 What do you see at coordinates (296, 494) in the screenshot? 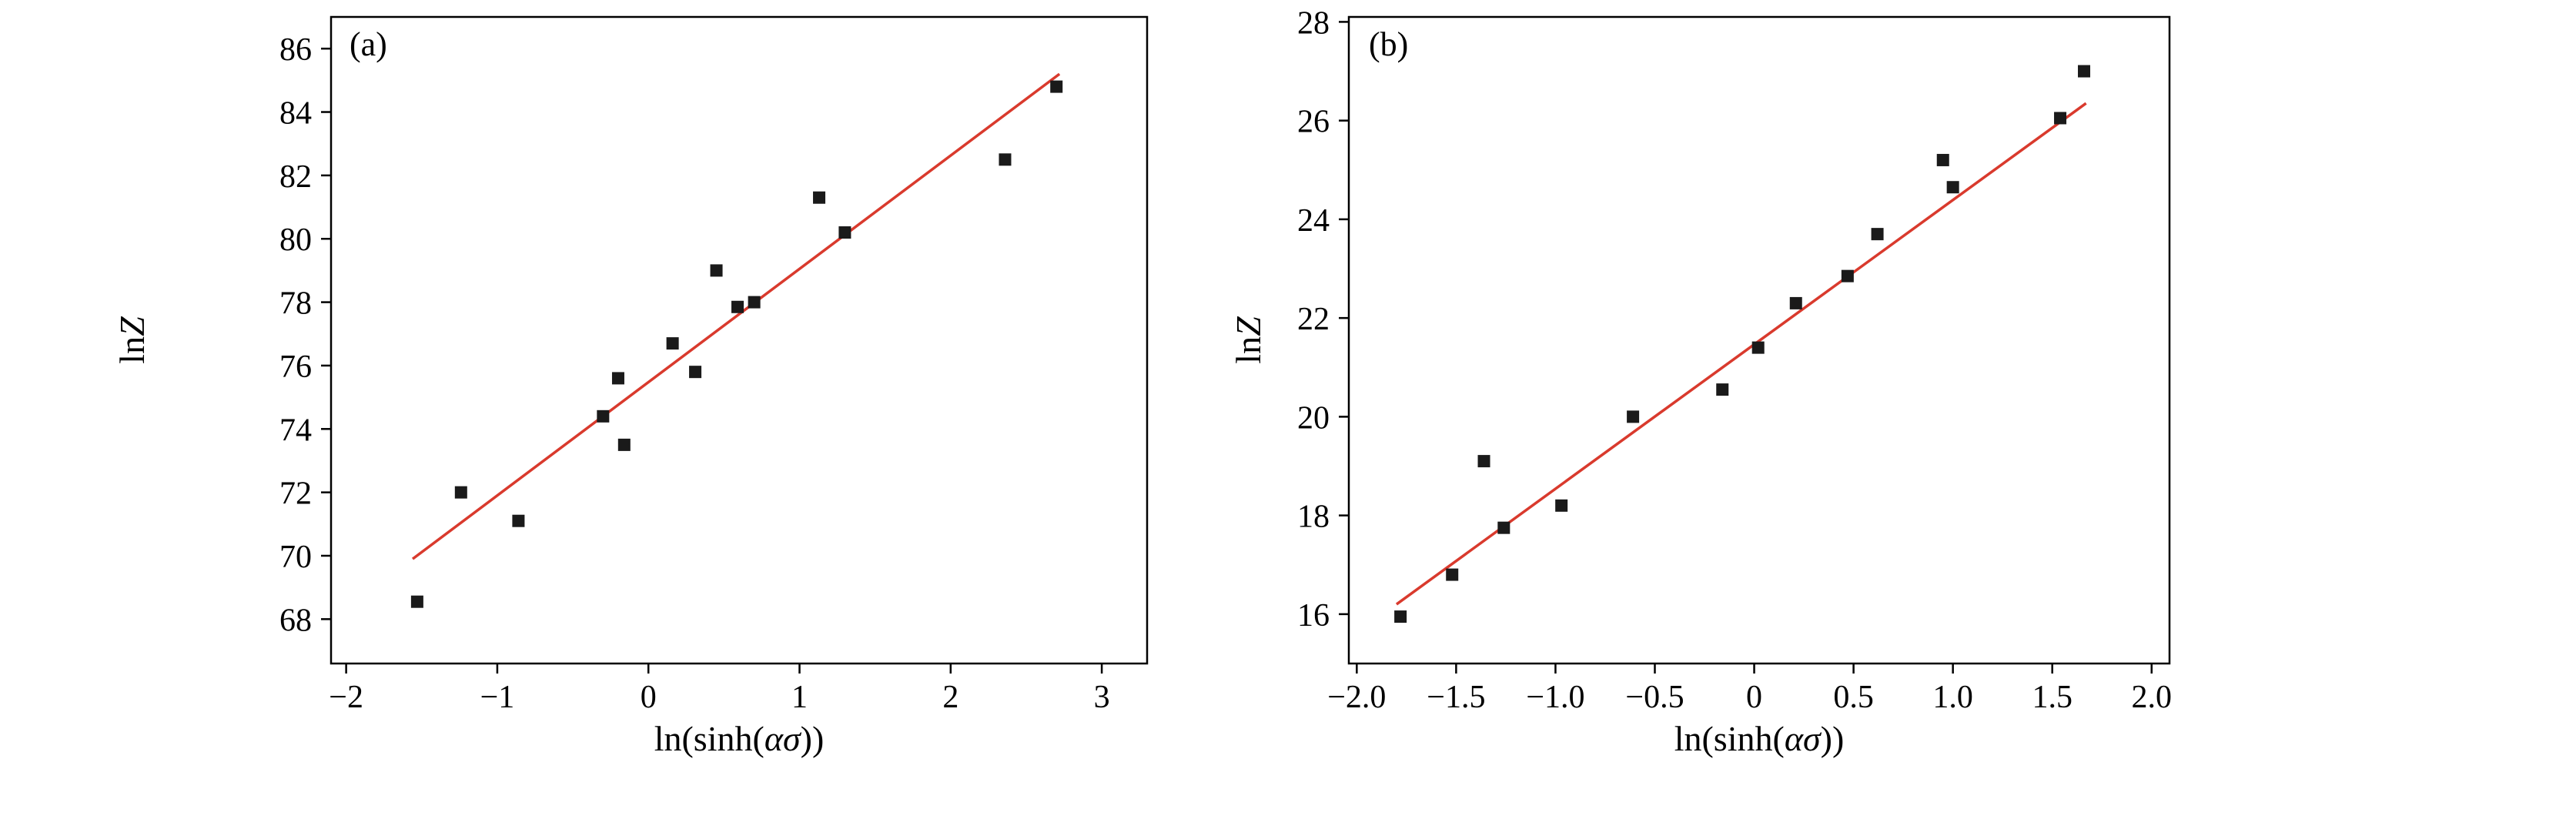
I see `y-tick-label: 72` at bounding box center [296, 494].